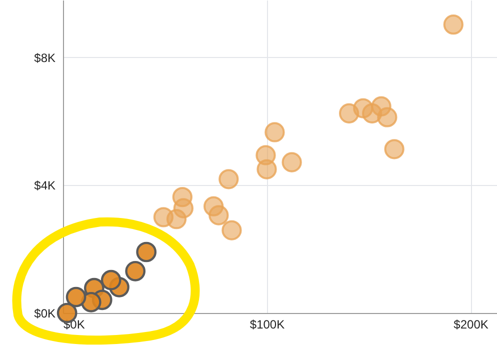 The width and height of the screenshot is (497, 356). Describe the element at coordinates (45, 313) in the screenshot. I see `y-tick-label: $0K` at that location.